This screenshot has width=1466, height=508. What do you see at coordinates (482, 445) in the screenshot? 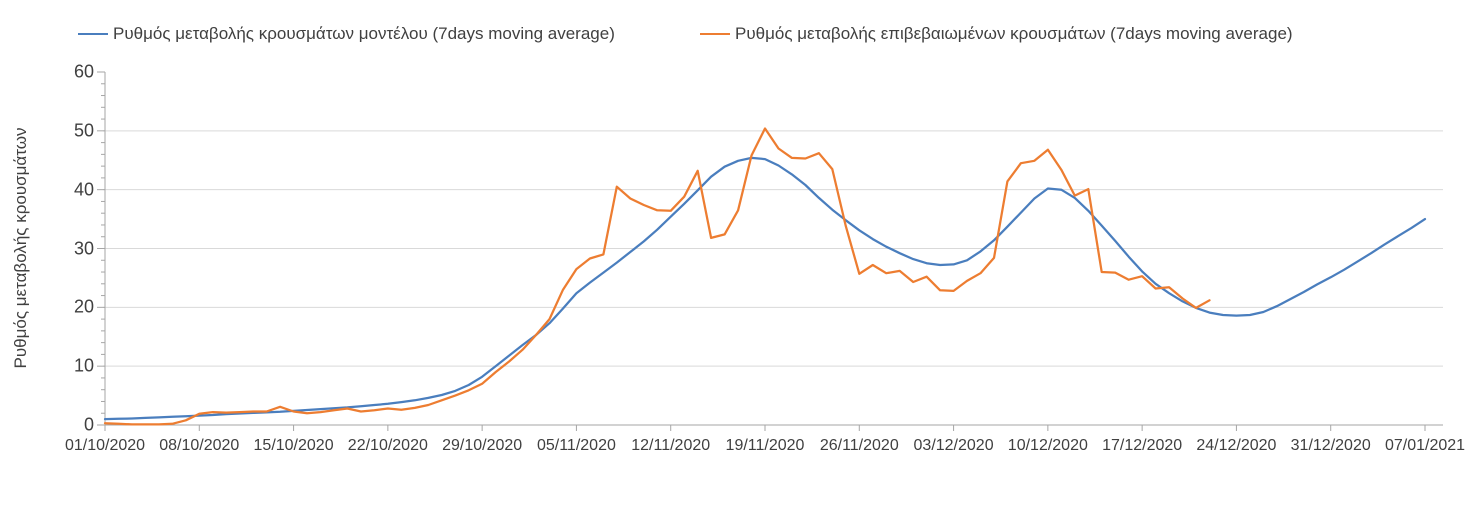
I see `x-tick-label-29/10/2020: 29/10/2020` at bounding box center [482, 445].